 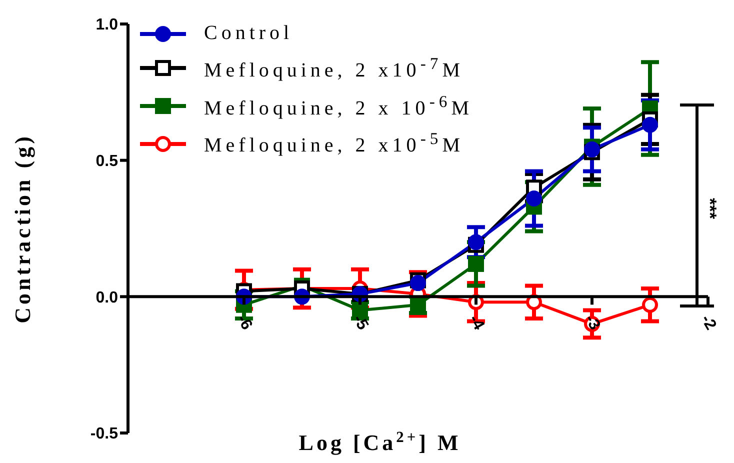 I want to click on y-tick-label: 0.0, so click(x=107, y=297).